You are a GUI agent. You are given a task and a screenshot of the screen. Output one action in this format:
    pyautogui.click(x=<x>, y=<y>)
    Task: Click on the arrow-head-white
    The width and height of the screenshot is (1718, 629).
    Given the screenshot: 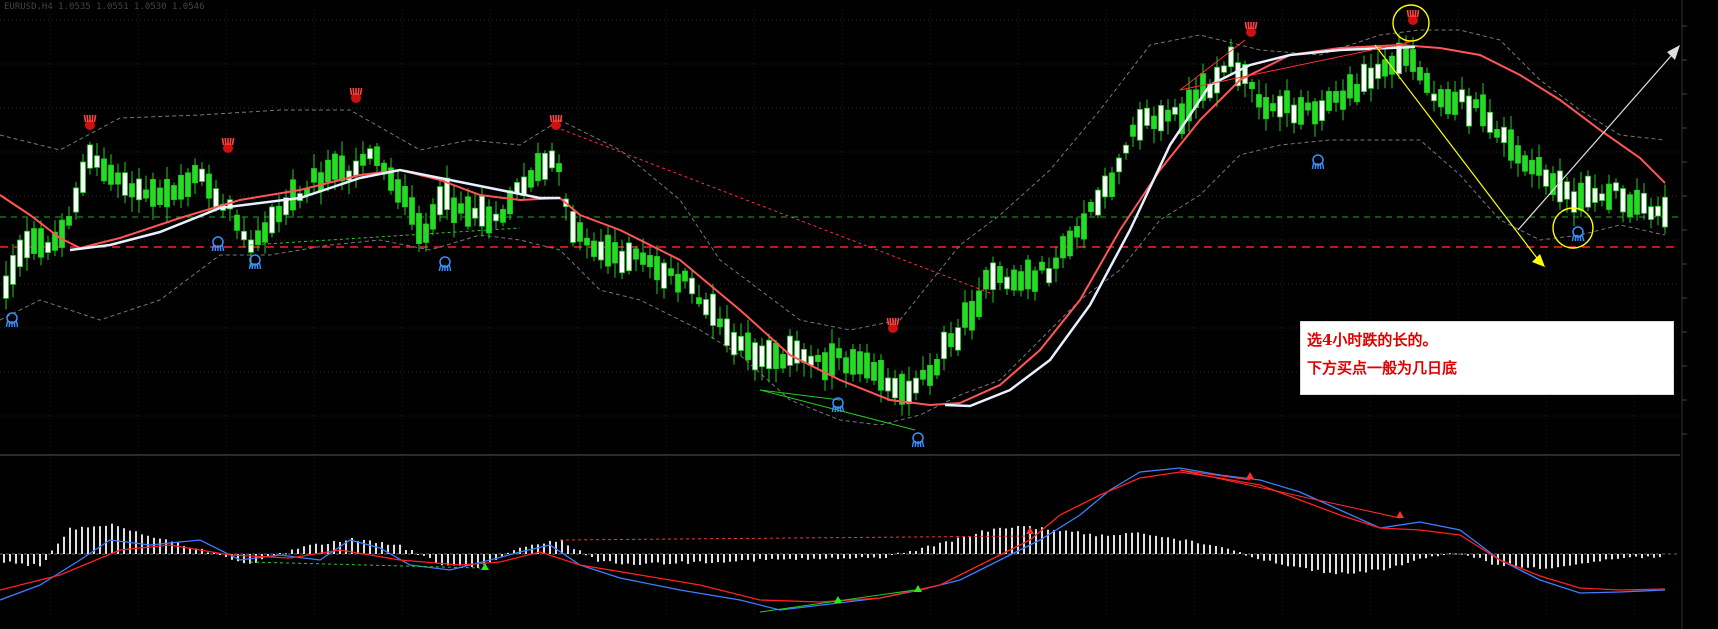 What is the action you would take?
    pyautogui.click(x=1673, y=52)
    